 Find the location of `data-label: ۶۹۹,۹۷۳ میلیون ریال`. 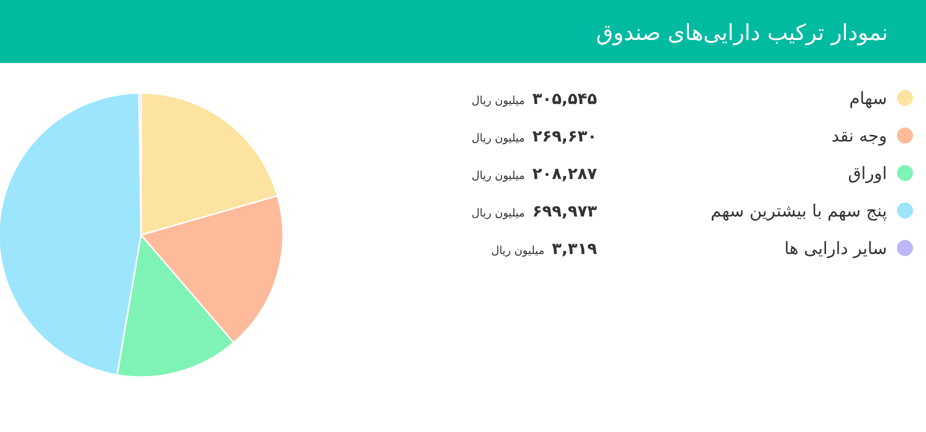

data-label: ۶۹۹,۹۷۳ میلیون ریال is located at coordinates (535, 211).